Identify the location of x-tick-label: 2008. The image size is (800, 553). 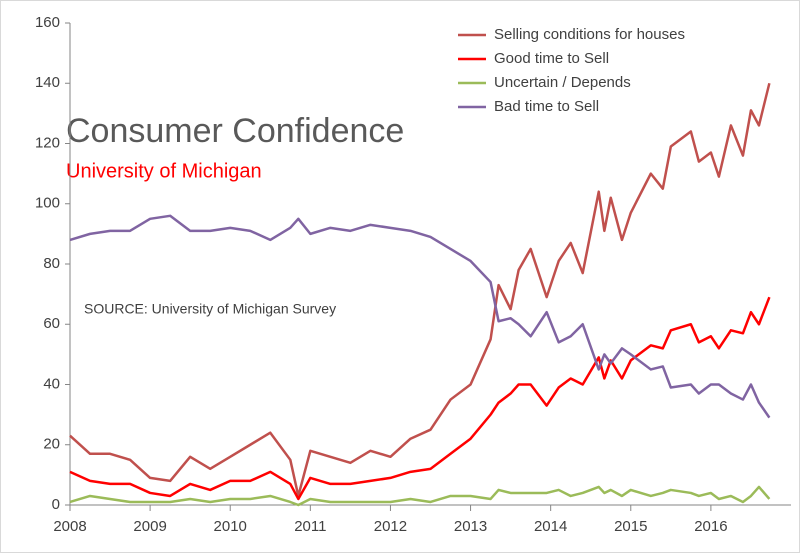
(69, 526).